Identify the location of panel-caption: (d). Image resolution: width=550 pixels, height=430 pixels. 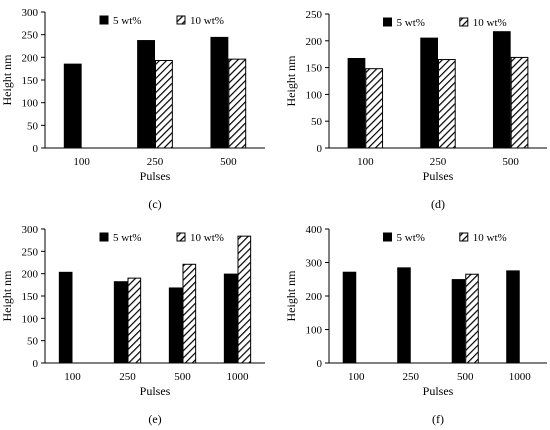
(438, 204).